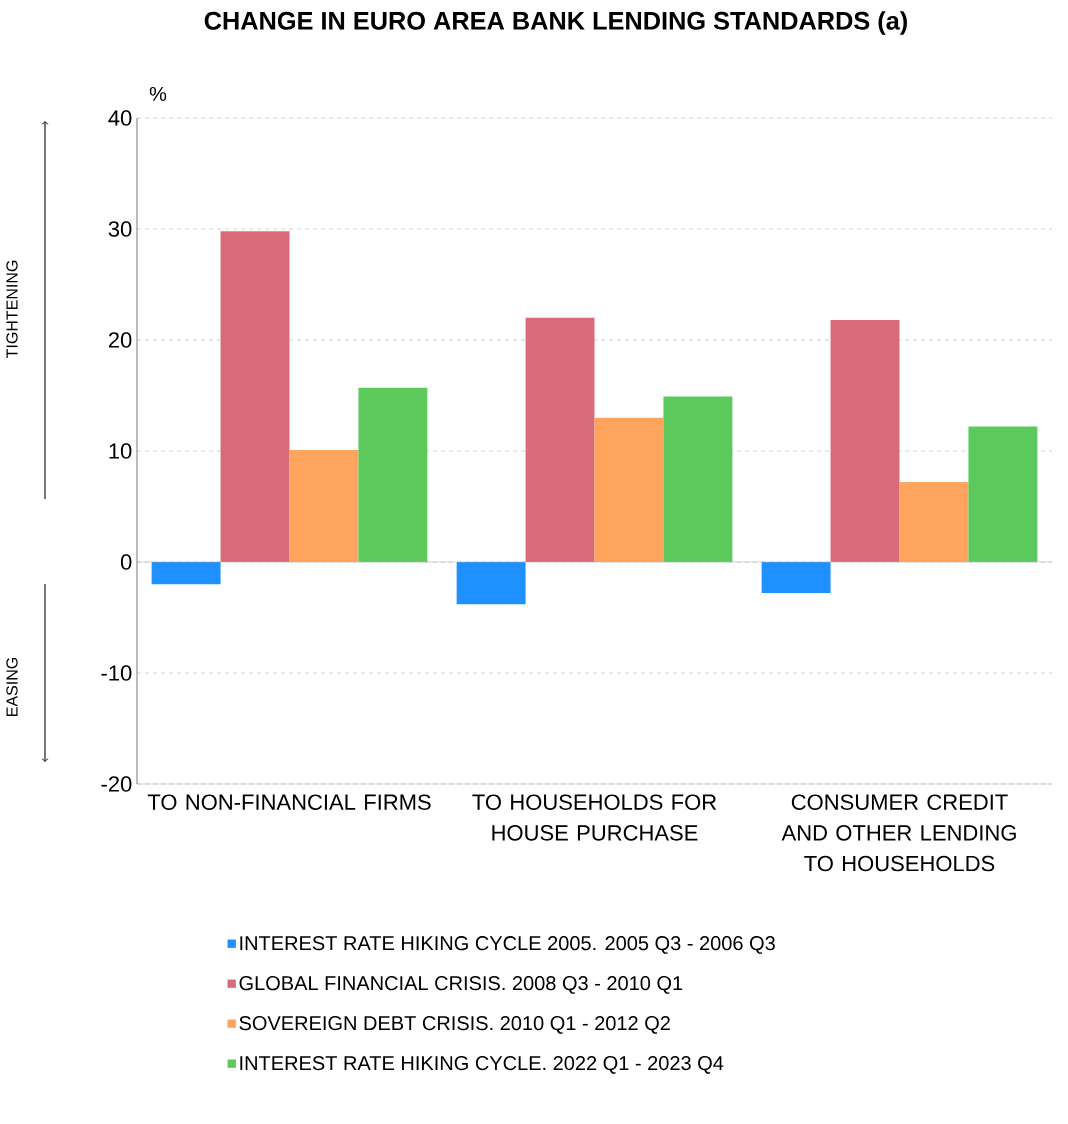  I want to click on text: EASING, so click(12, 686).